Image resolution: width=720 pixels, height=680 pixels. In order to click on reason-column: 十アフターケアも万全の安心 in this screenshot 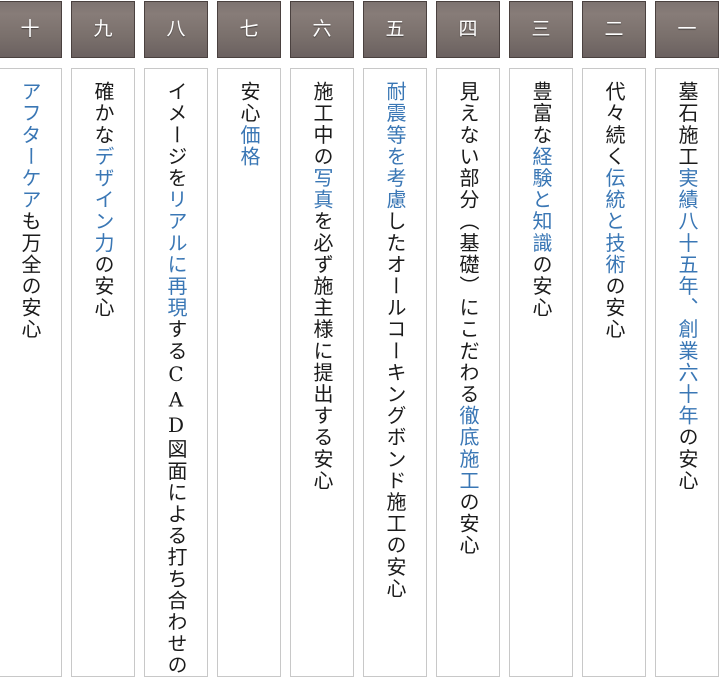, I will do `click(31, 339)`.